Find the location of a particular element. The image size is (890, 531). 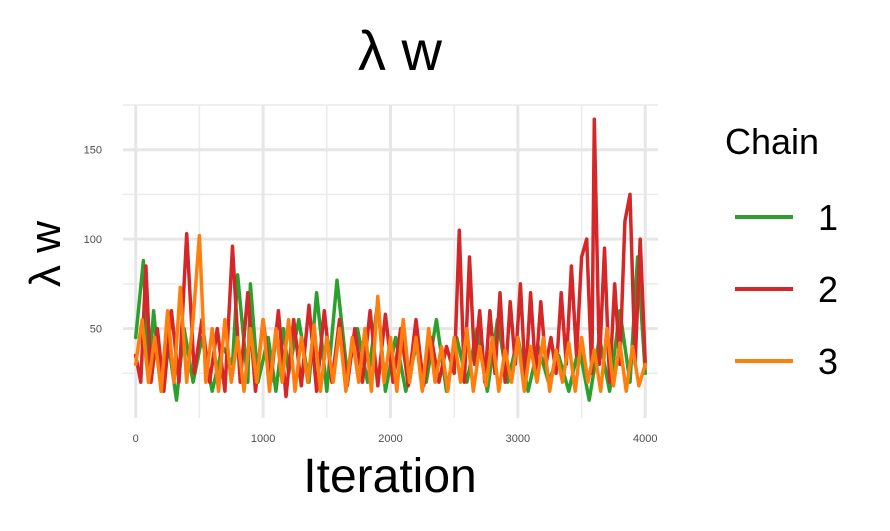

x-tick-label: 3000 is located at coordinates (518, 439).